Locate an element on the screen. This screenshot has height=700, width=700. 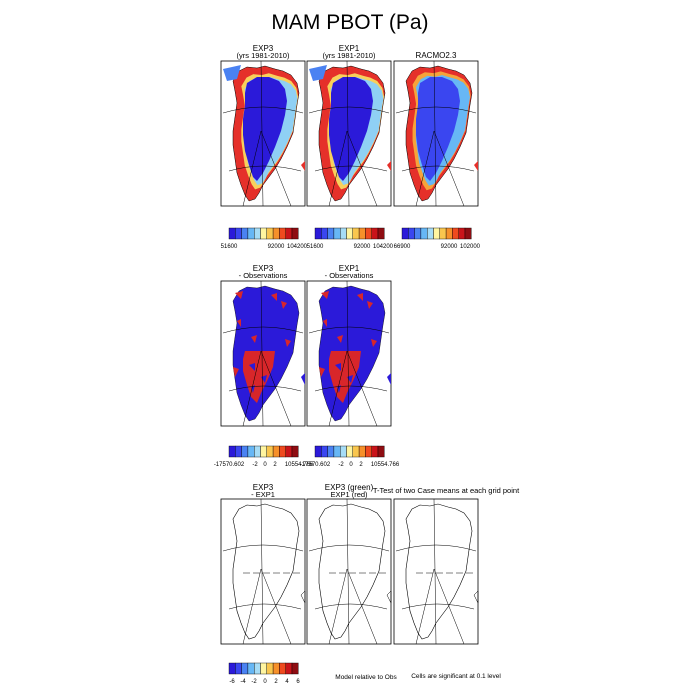
note-cells-significant: Cells are significant at 0.1 level is located at coordinates (456, 676).